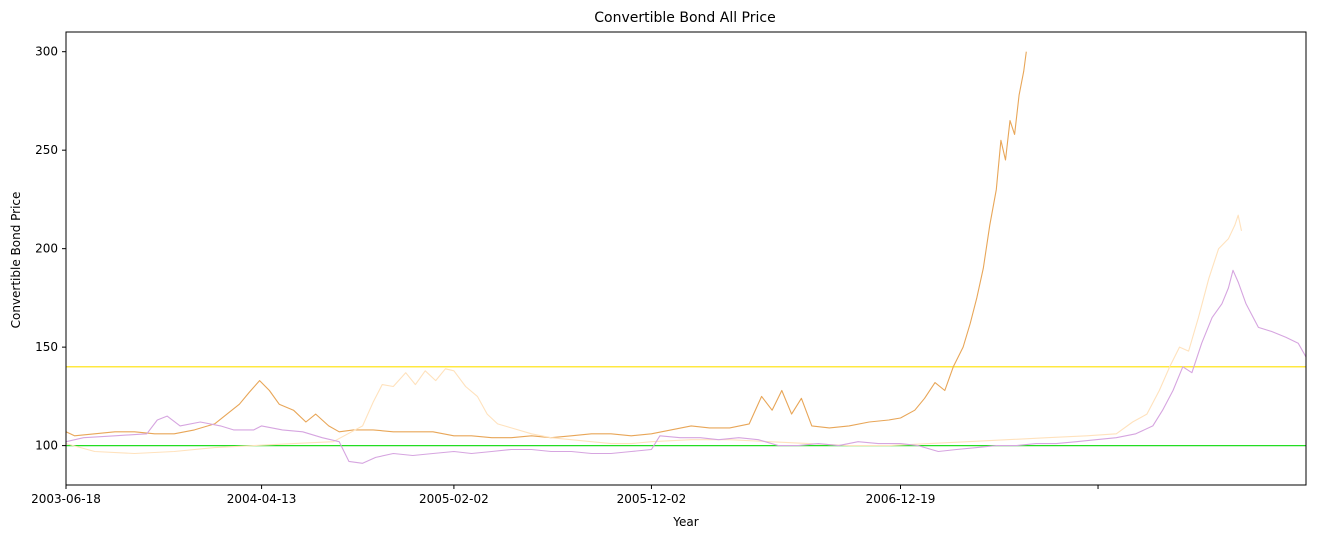  Describe the element at coordinates (46, 150) in the screenshot. I see `y-tick-label-250: 250` at that location.